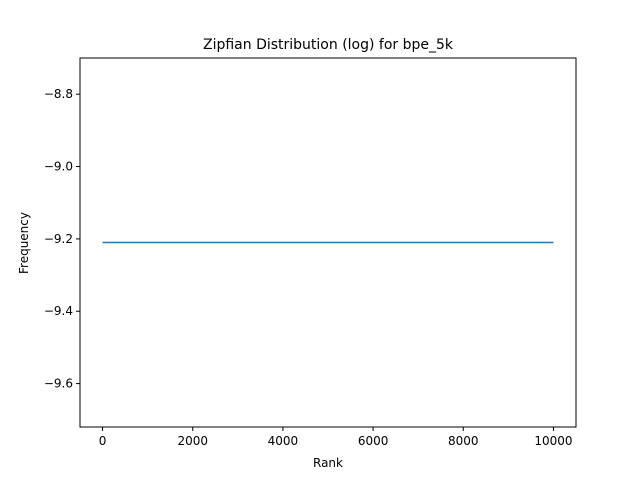  I want to click on y-tick-label: −9.4, so click(58, 311).